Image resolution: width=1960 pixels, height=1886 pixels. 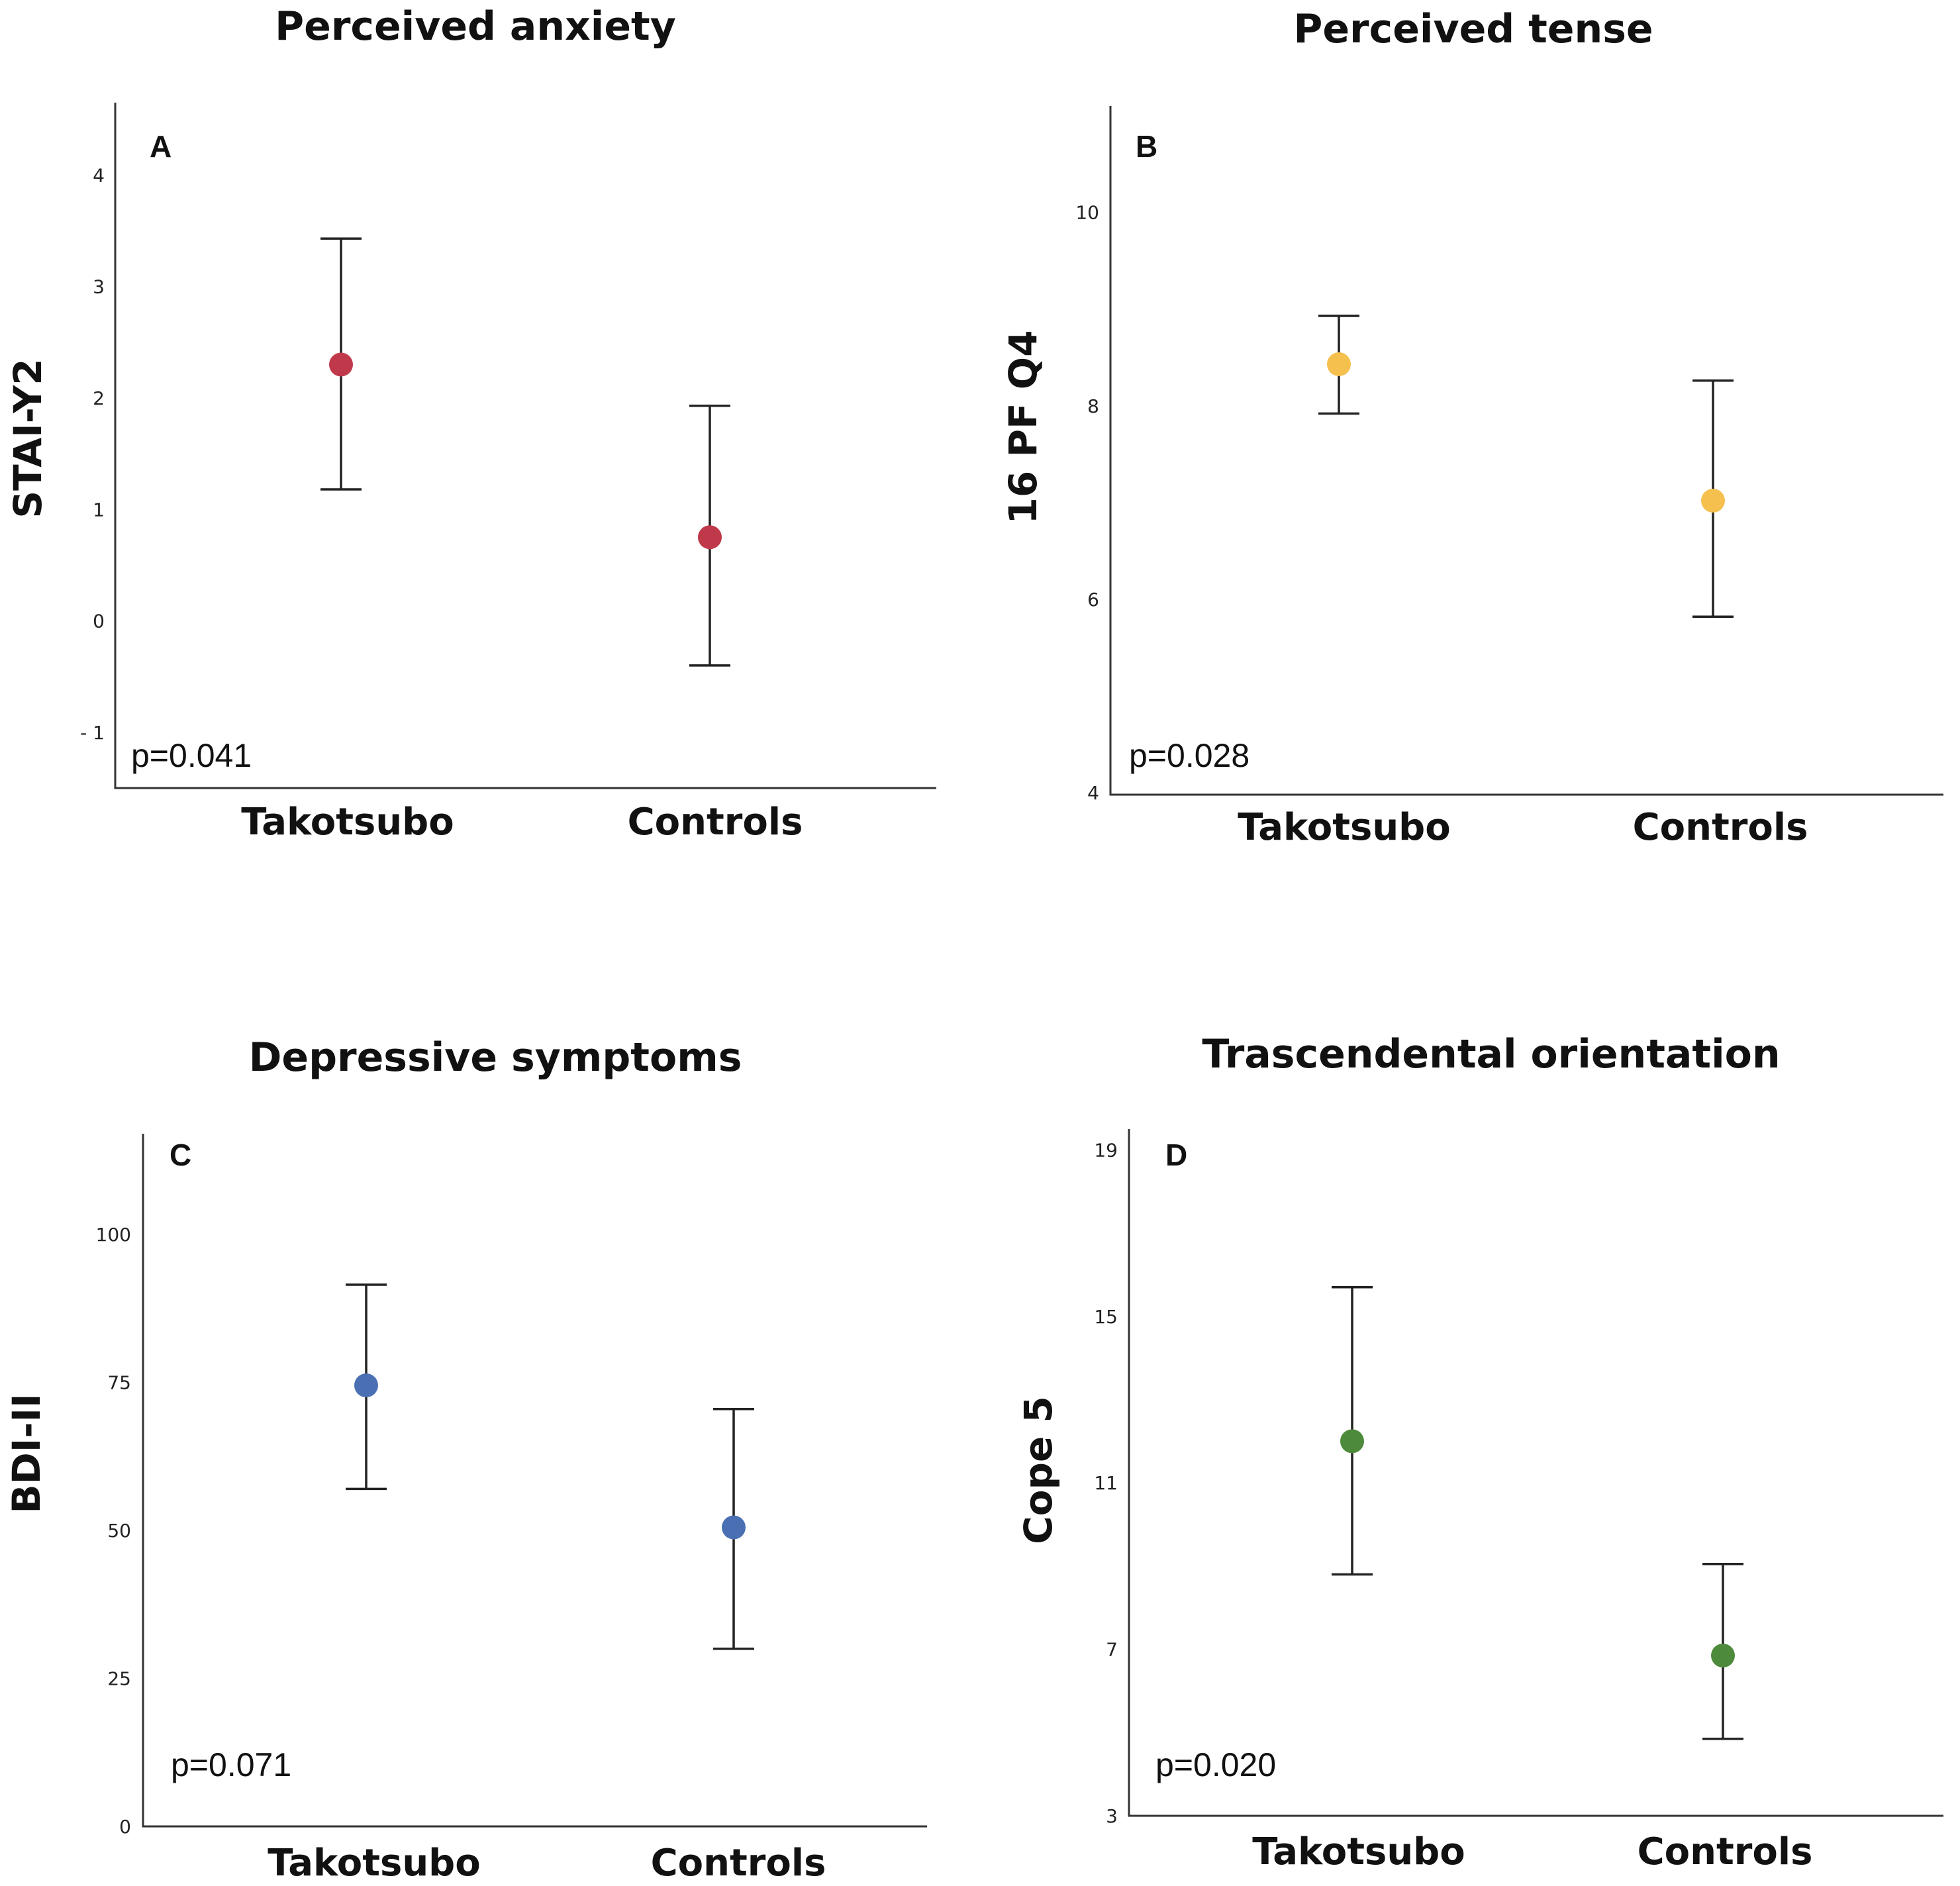 I want to click on panel-c-p-value: p=0.071, so click(x=231, y=1764).